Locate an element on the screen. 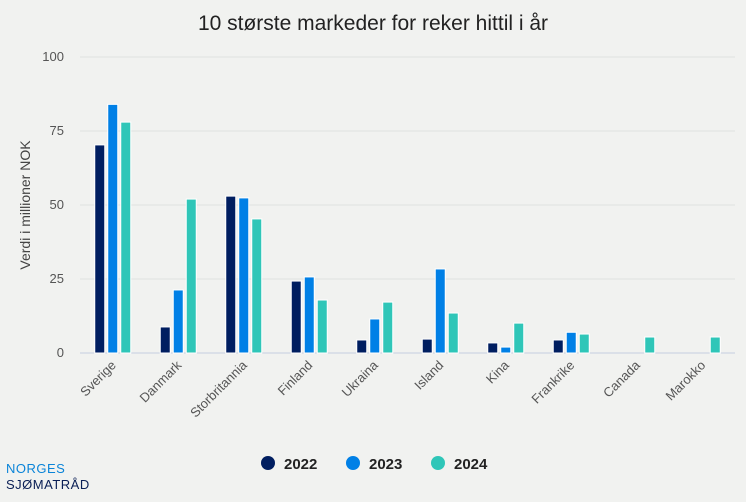 The height and width of the screenshot is (502, 746). legend-label: 2024 is located at coordinates (471, 464).